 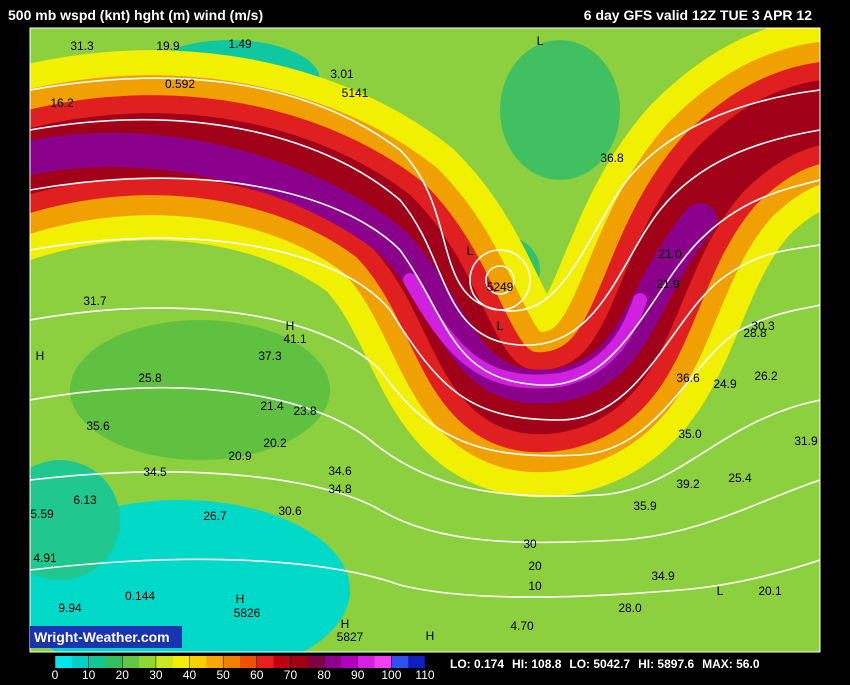 I want to click on colorbar-label: 50, so click(x=224, y=674).